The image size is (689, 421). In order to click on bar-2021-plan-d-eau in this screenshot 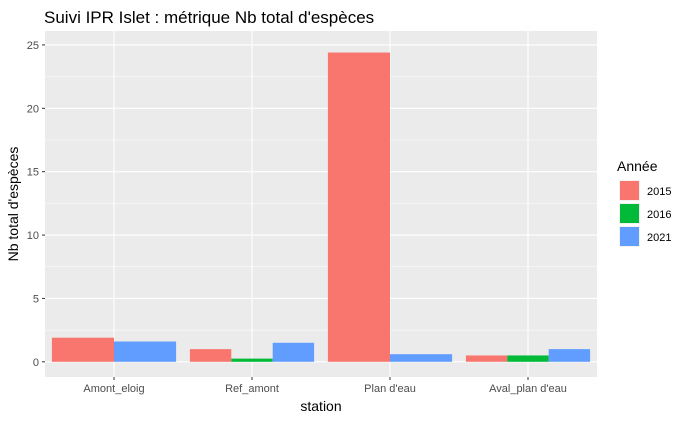, I will do `click(421, 358)`.